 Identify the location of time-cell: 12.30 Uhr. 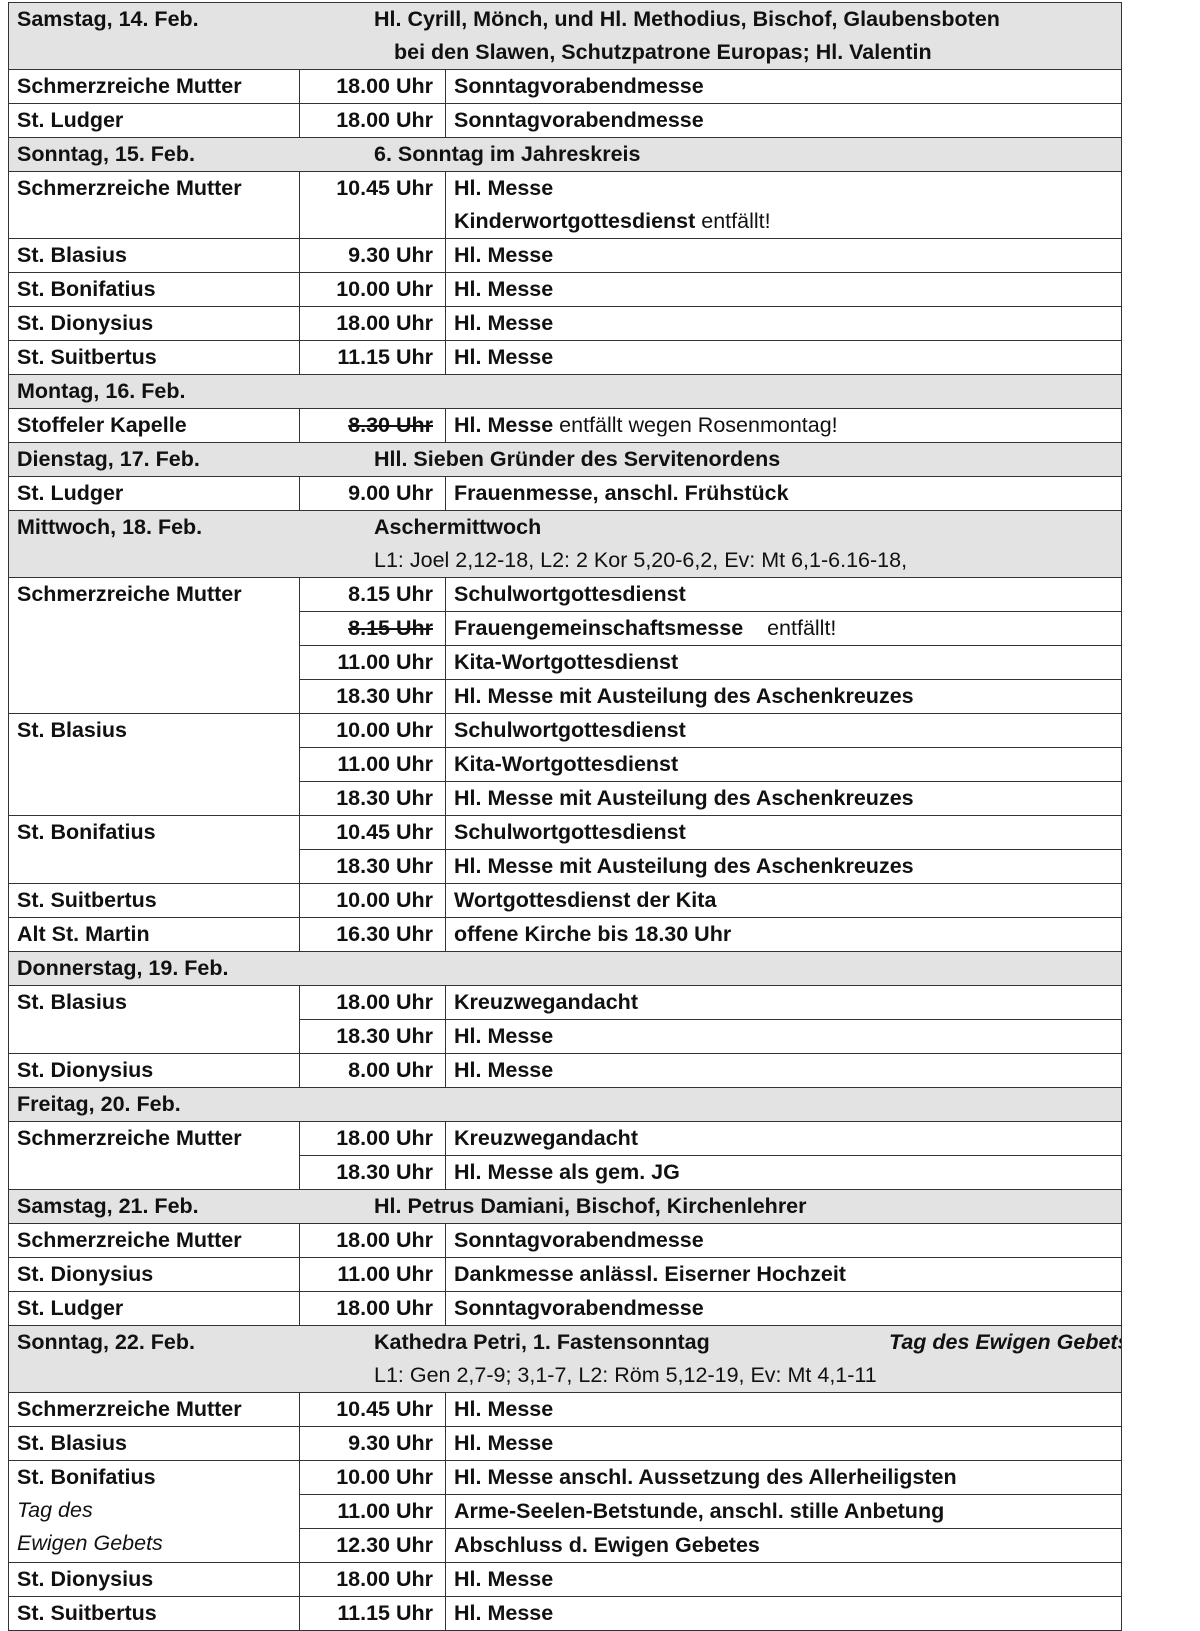
(372, 1545).